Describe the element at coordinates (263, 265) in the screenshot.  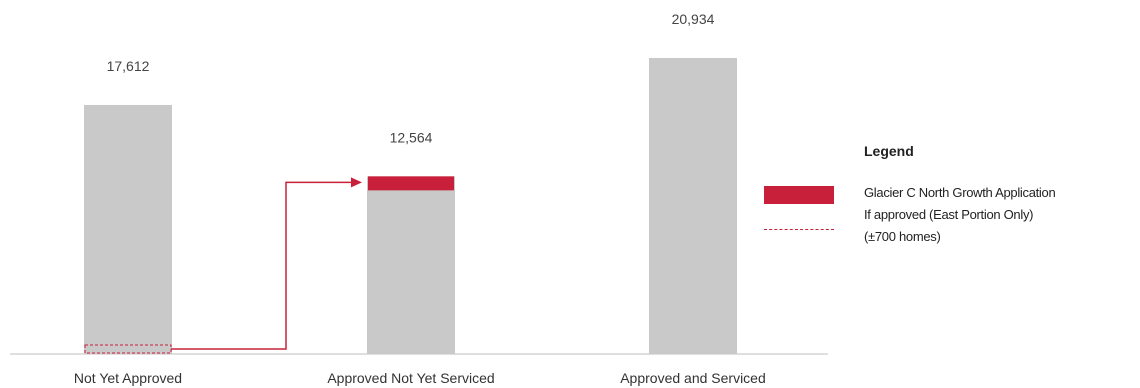
I see `transfer-arrow` at that location.